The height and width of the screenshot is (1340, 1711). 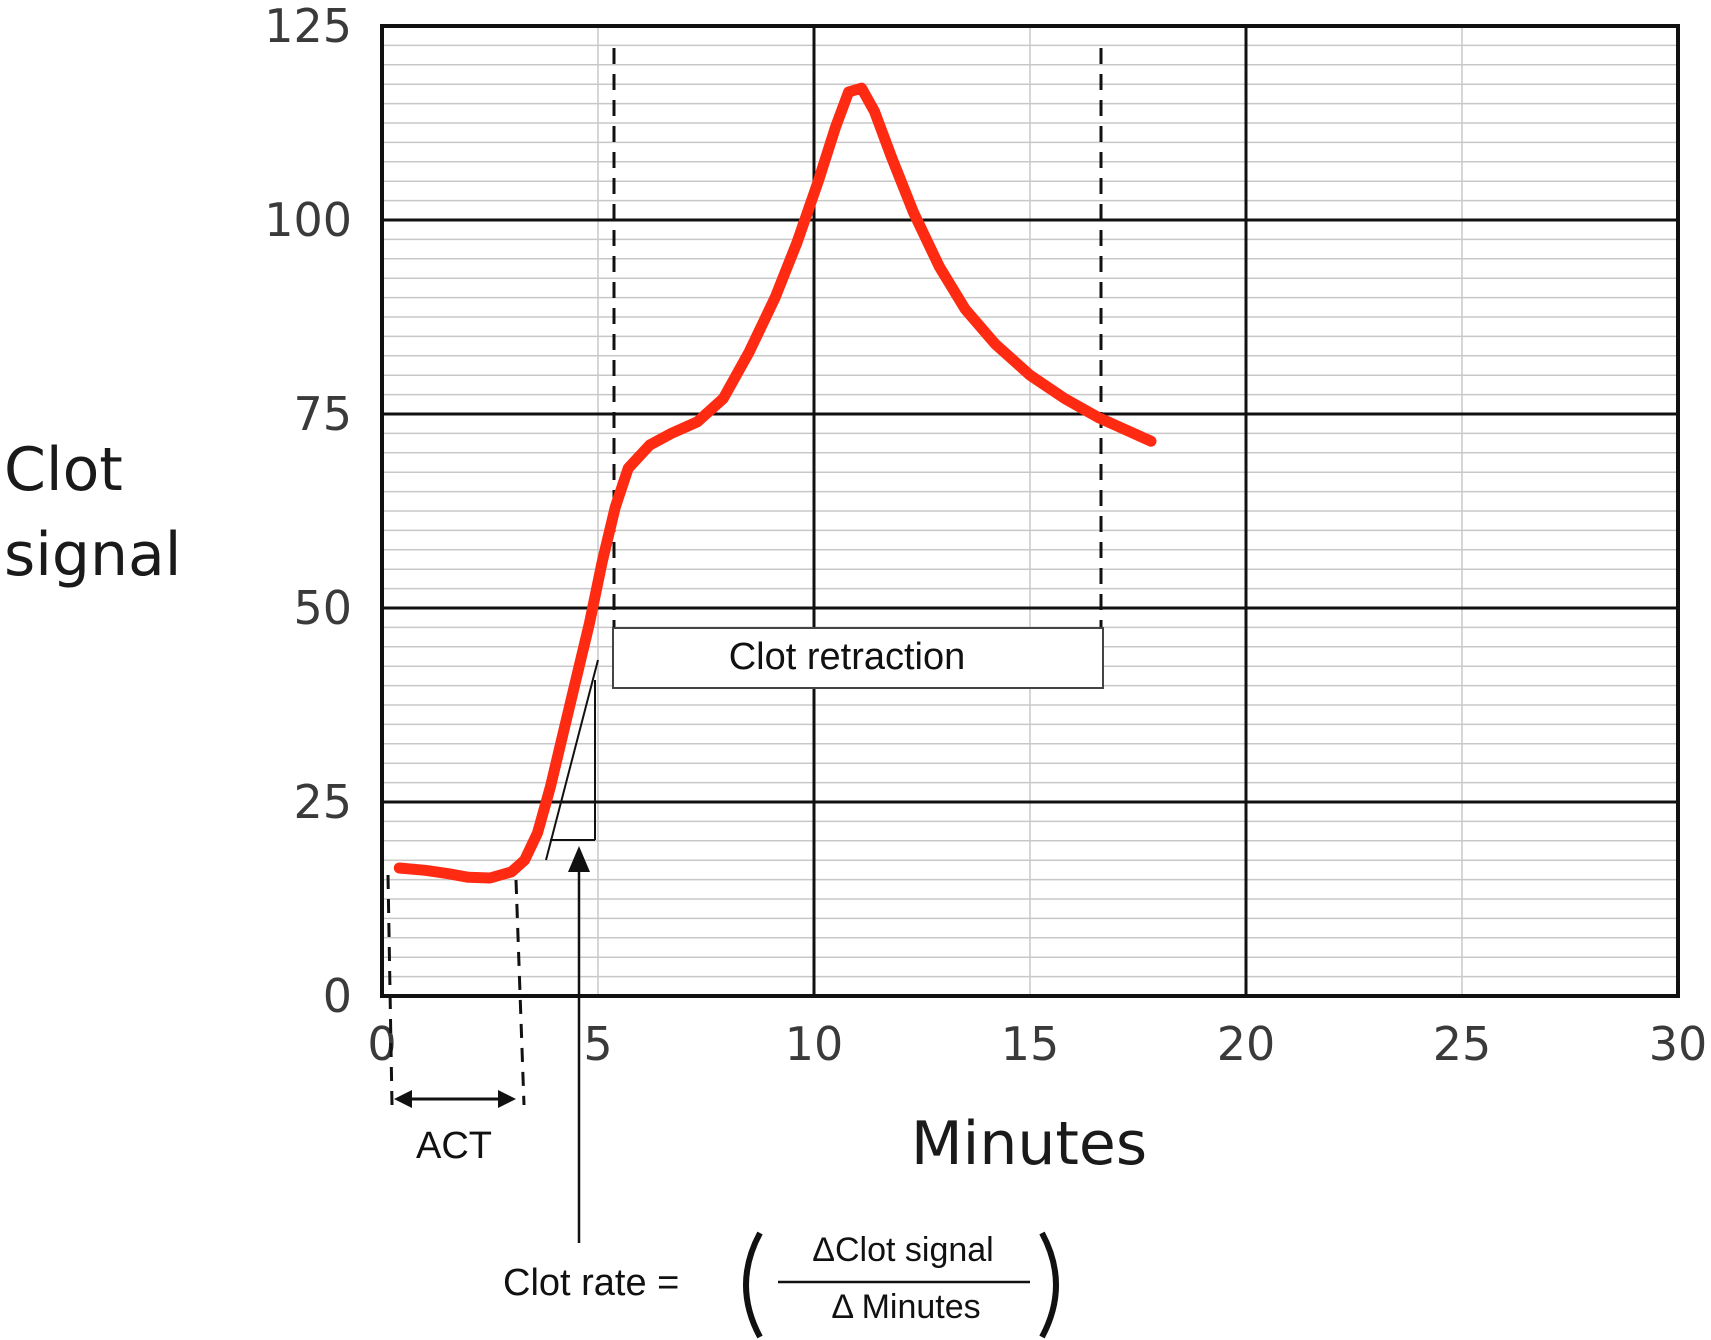 I want to click on y-tick-label: 125, so click(x=308, y=26).